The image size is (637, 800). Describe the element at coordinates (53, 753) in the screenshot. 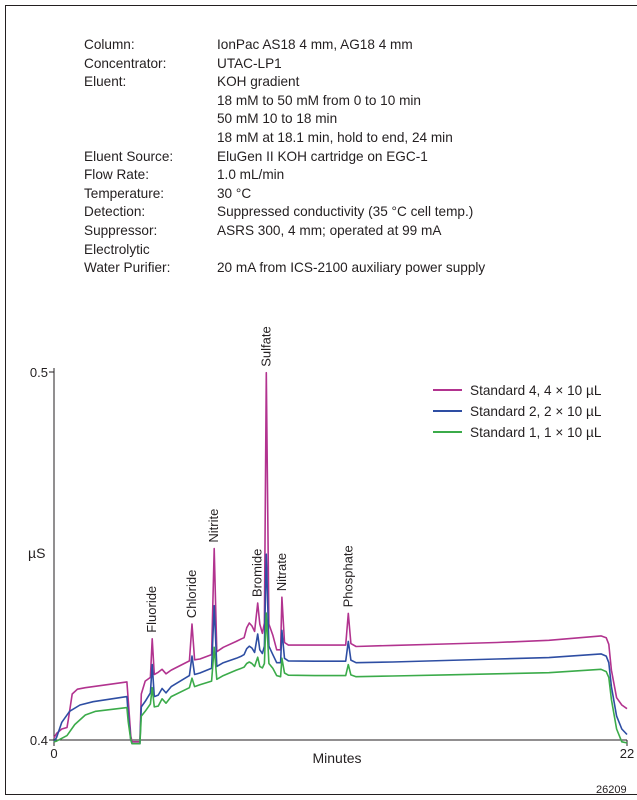

I see `x-tick-label: 0` at that location.